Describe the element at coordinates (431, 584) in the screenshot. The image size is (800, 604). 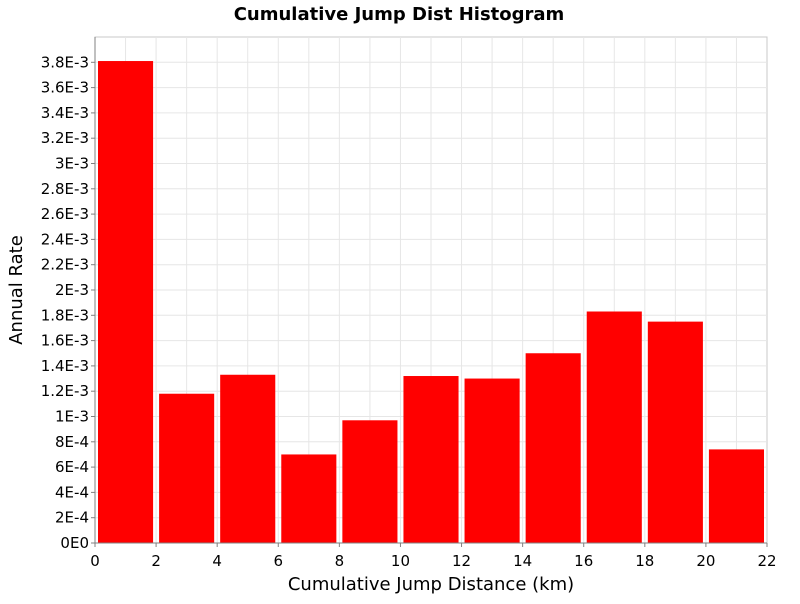
I see `x-axis-label: Cumulative Jump Distance (km)` at that location.